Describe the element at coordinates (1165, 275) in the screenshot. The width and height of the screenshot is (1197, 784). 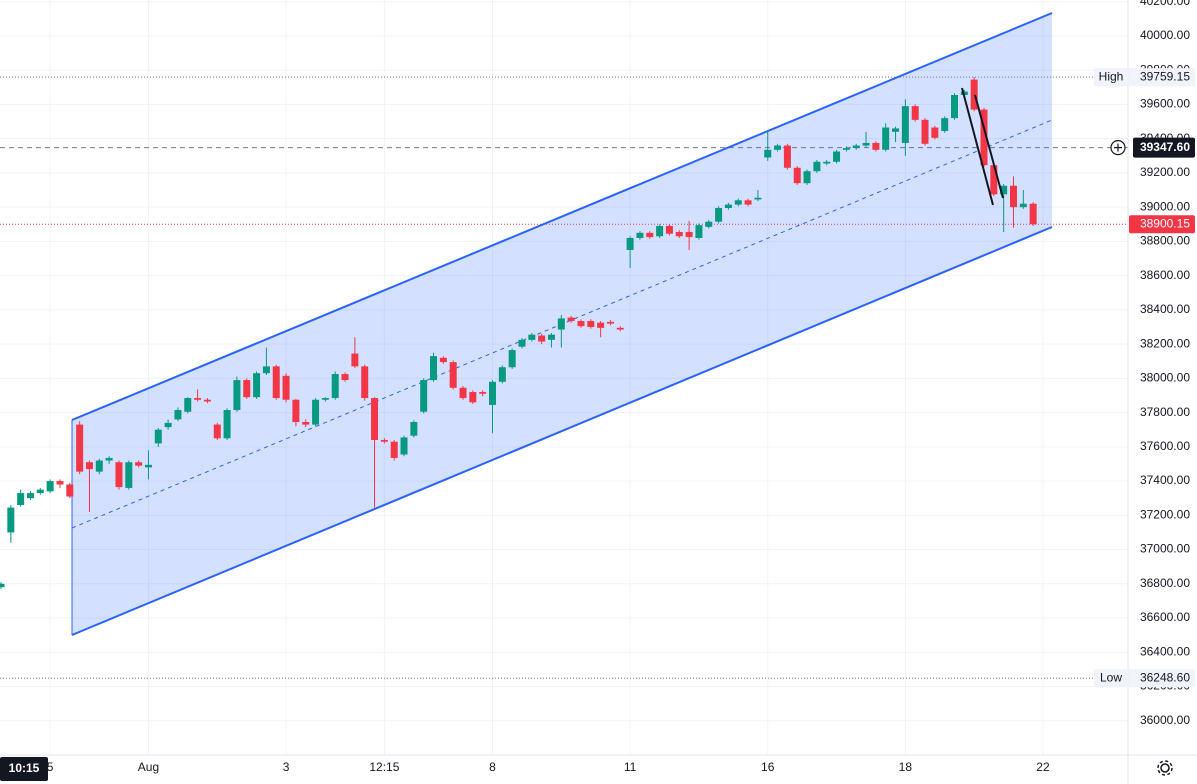
I see `y-tick-label: 38600.00` at that location.